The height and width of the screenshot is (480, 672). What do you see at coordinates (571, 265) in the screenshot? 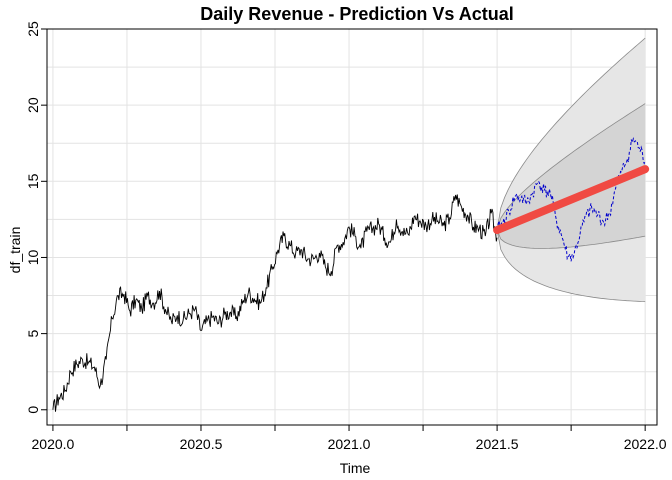
I see `band-95-lower-edge` at bounding box center [571, 265].